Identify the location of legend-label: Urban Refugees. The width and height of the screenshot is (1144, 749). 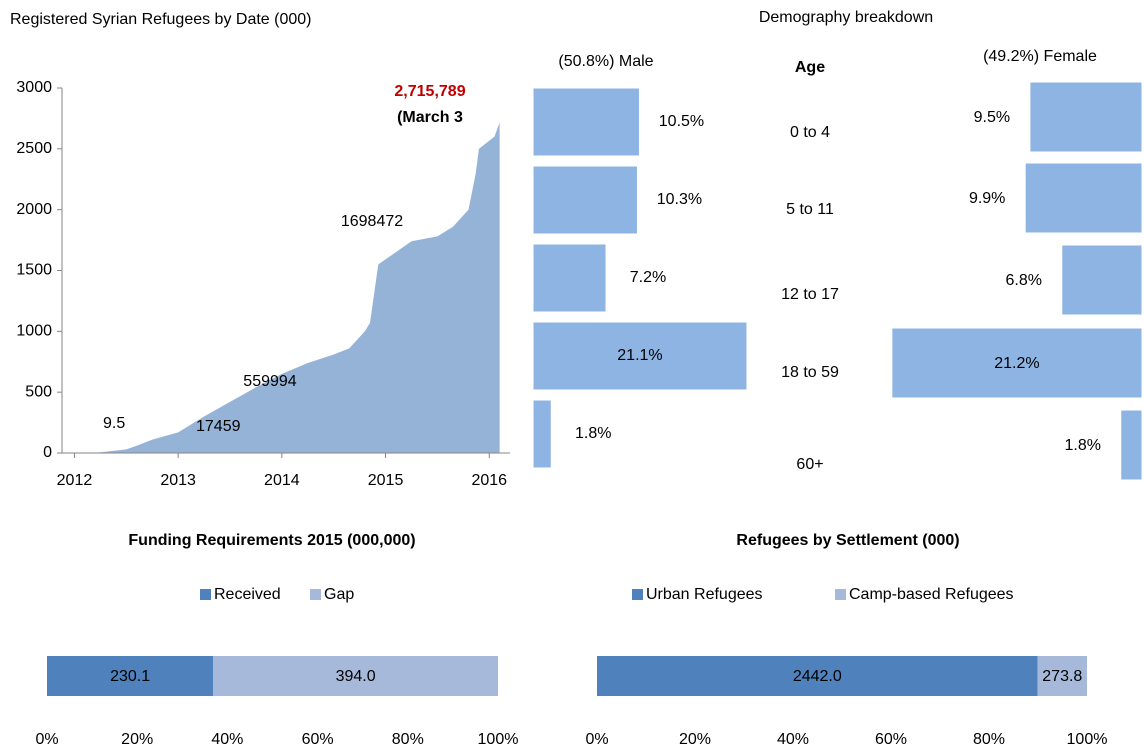
(704, 594).